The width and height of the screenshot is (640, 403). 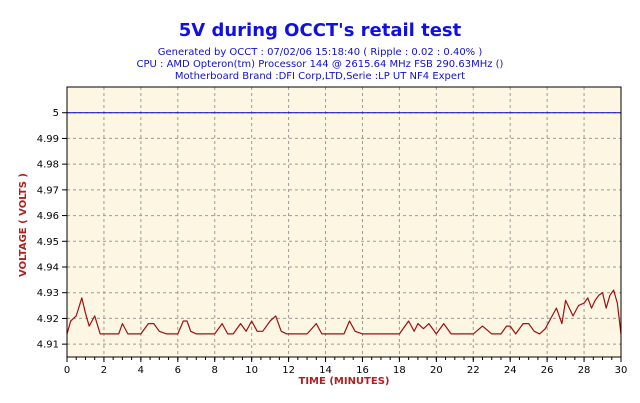 What do you see at coordinates (48, 139) in the screenshot?
I see `y-tick-label: 4.99` at bounding box center [48, 139].